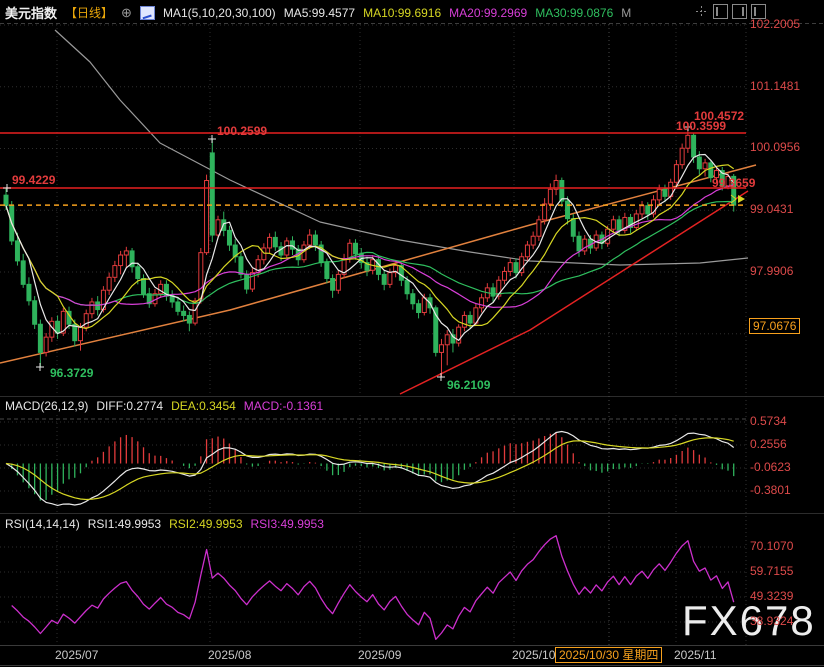 The width and height of the screenshot is (824, 667). Describe the element at coordinates (47, 406) in the screenshot. I see `macd-params-label: MACD(26,12,9)` at that location.